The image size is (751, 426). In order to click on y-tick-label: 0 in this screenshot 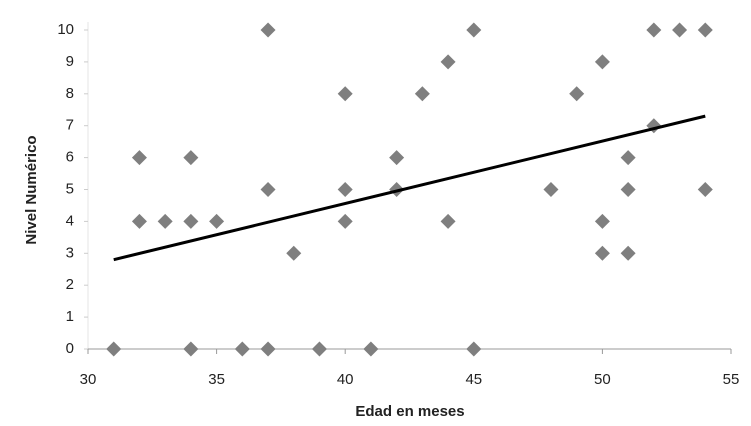, I will do `click(70, 348)`.